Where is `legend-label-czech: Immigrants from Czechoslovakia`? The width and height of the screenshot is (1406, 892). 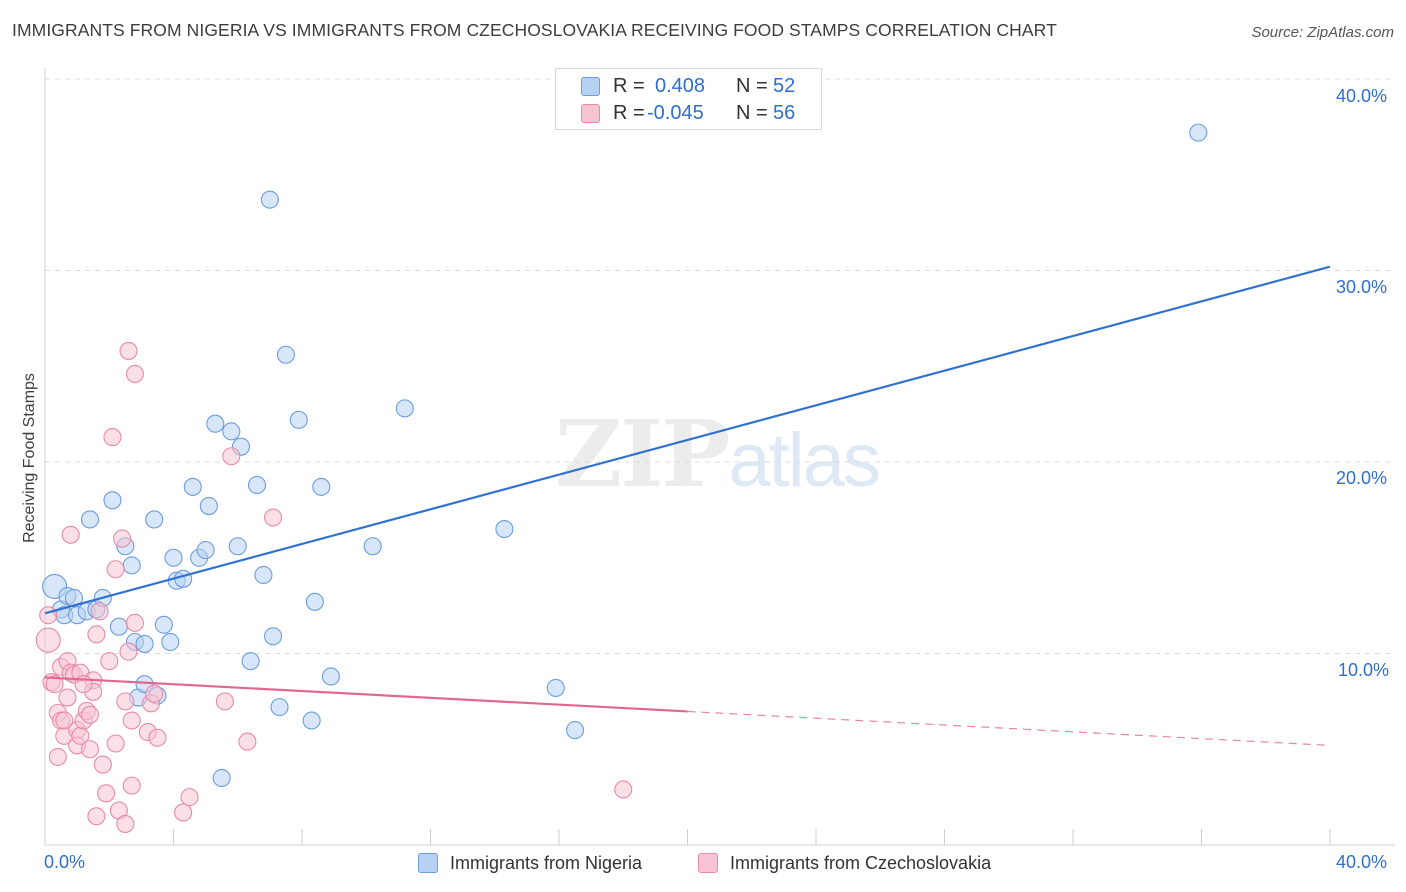 legend-label-czech: Immigrants from Czechoslovakia is located at coordinates (861, 863).